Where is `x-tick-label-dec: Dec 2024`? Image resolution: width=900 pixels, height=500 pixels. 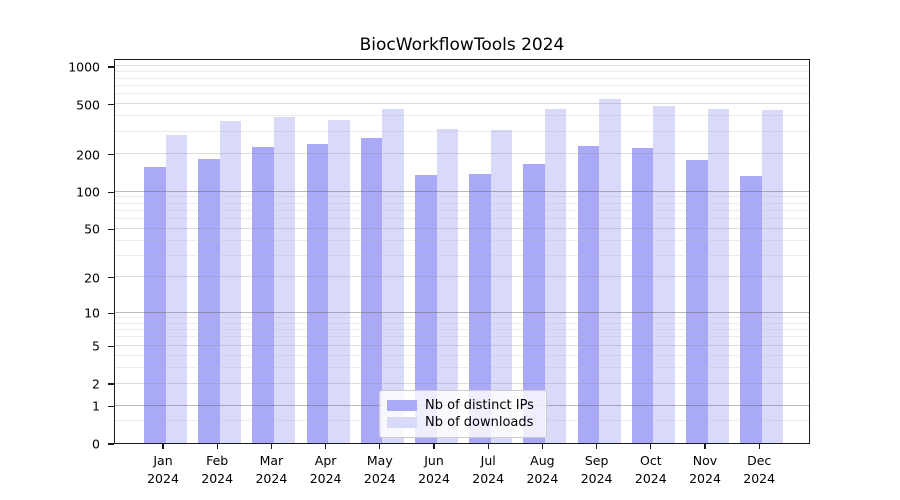
x-tick-label-dec: Dec 2024 is located at coordinates (759, 469).